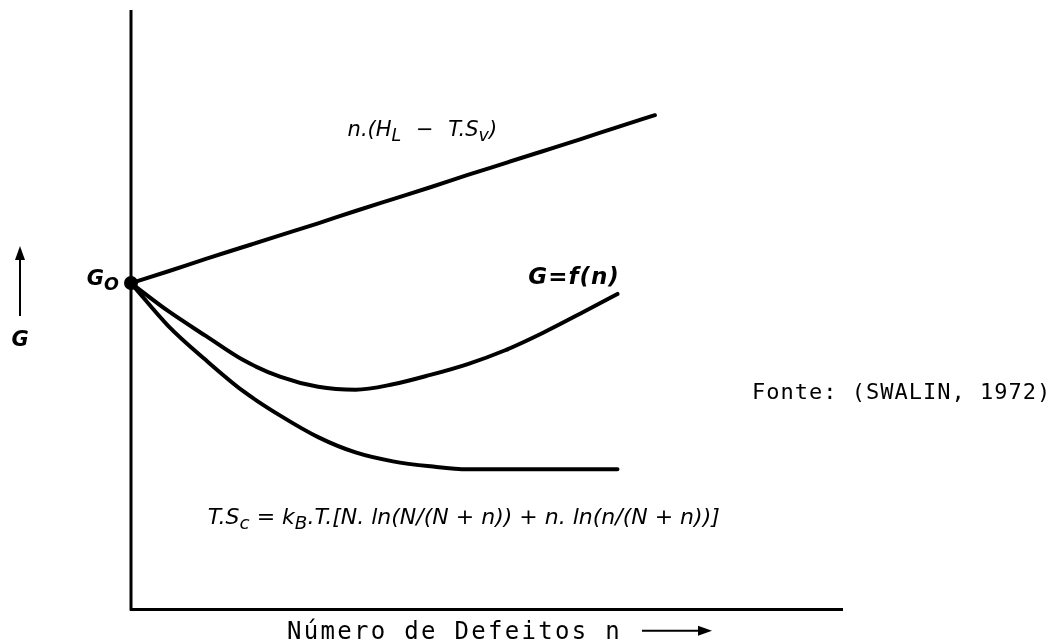 The image size is (1057, 643). Describe the element at coordinates (422, 131) in the screenshot. I see `series-label: n.(H$_{L}$ − T.S$_{v}$)` at that location.